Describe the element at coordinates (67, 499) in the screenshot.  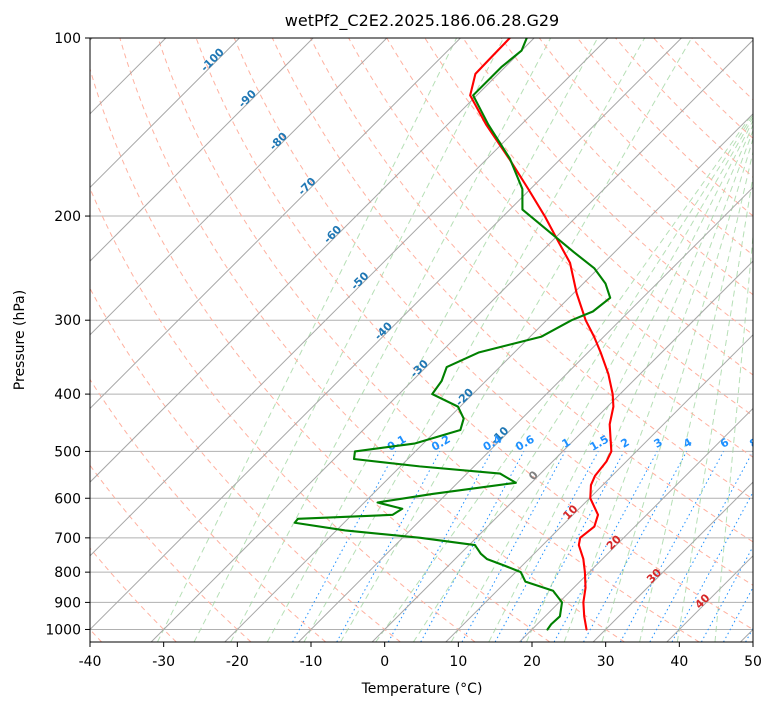
I see `y-tick-label: 600` at that location.